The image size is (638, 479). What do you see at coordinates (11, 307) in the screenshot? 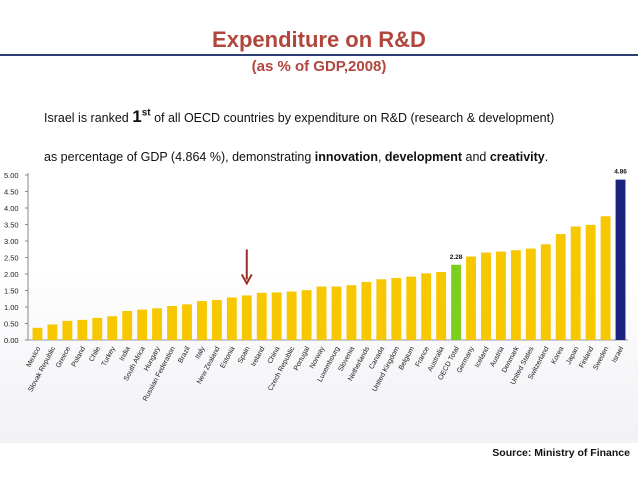
I see `y-tick-label: 1.00` at bounding box center [11, 307].